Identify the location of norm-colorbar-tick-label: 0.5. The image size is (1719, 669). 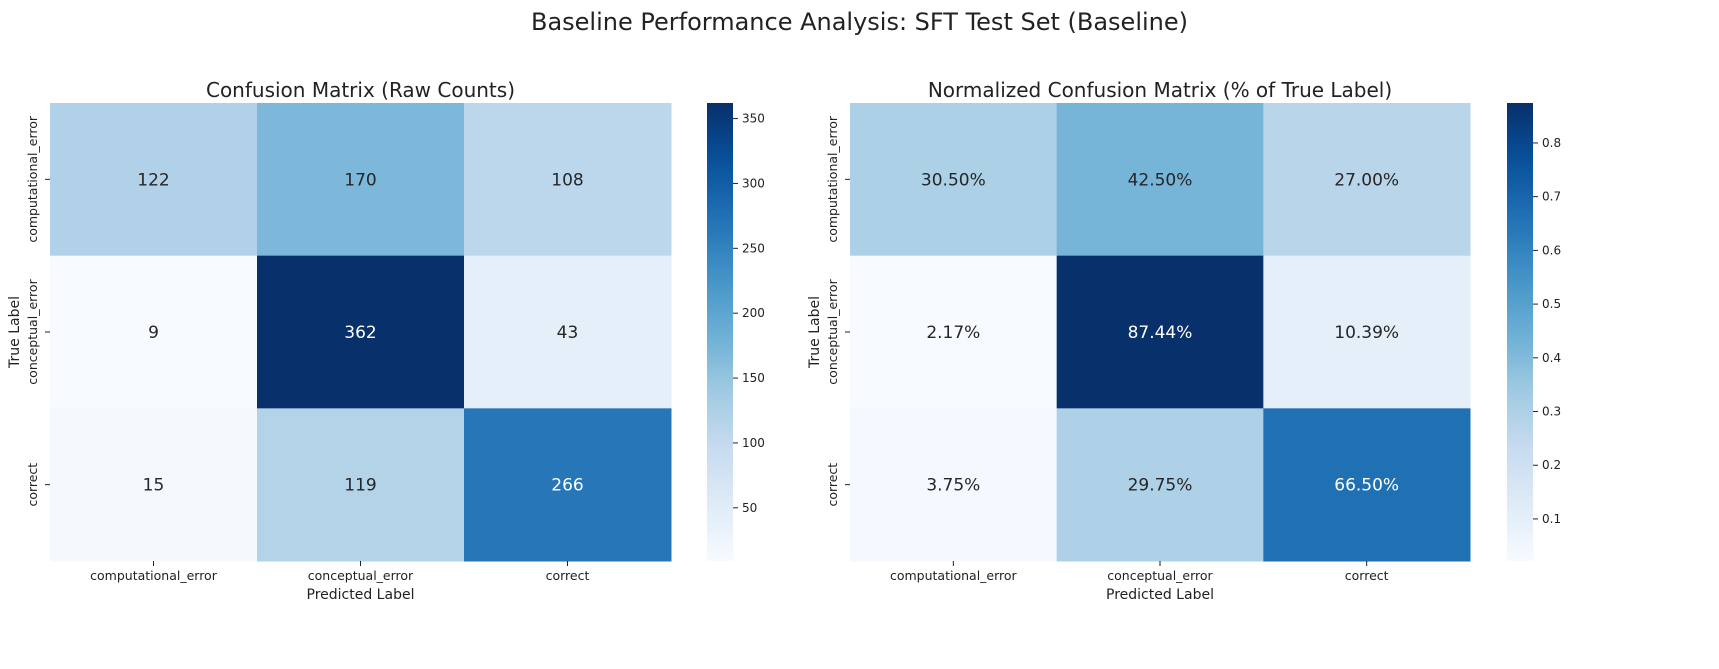
(1551, 304).